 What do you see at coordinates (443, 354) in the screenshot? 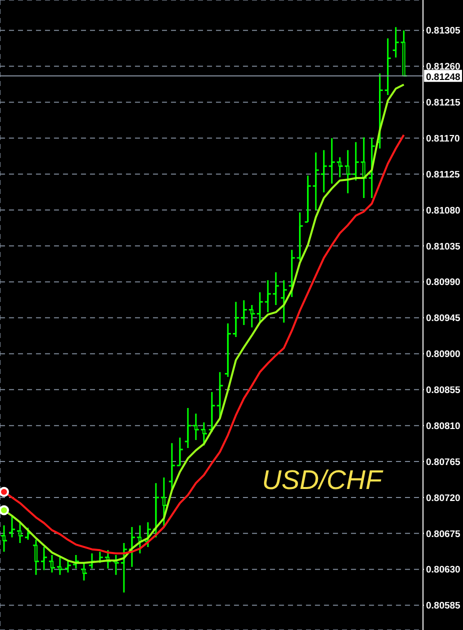
I see `y-tick-label: 0.80900` at bounding box center [443, 354].